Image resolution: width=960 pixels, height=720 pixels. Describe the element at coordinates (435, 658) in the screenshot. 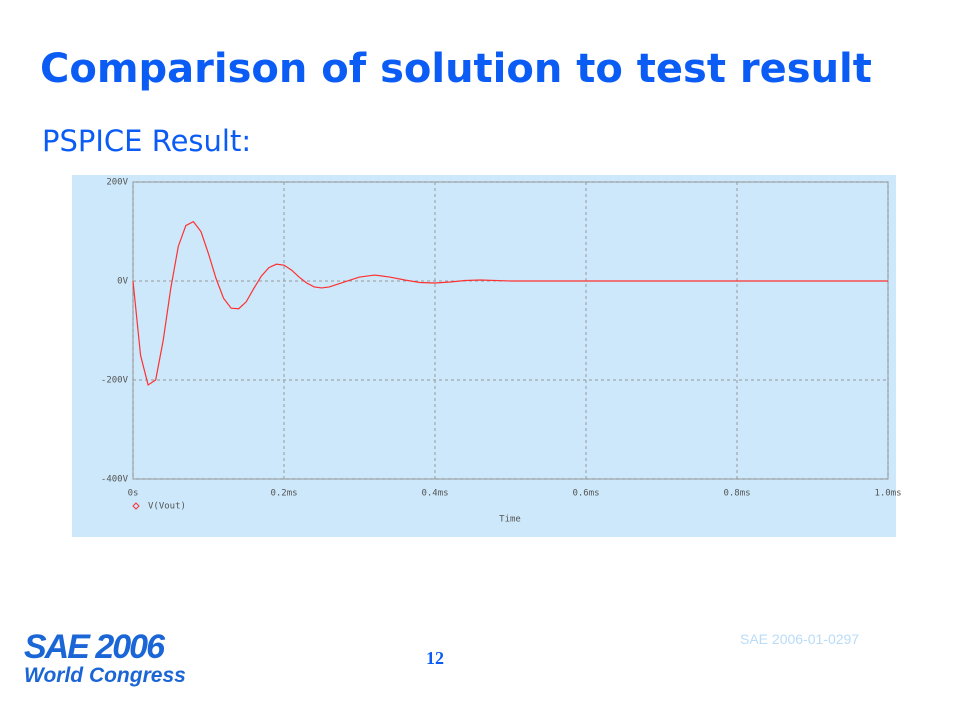

I see `page-number: 12` at that location.